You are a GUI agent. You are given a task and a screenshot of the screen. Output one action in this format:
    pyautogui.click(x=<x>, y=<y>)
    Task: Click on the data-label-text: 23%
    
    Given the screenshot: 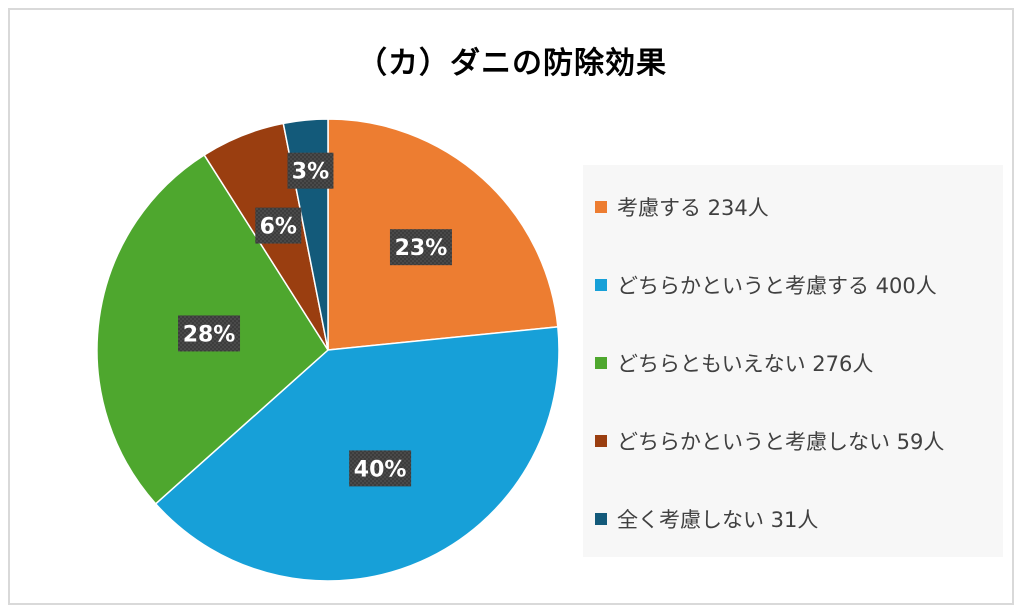 What is the action you would take?
    pyautogui.click(x=421, y=248)
    